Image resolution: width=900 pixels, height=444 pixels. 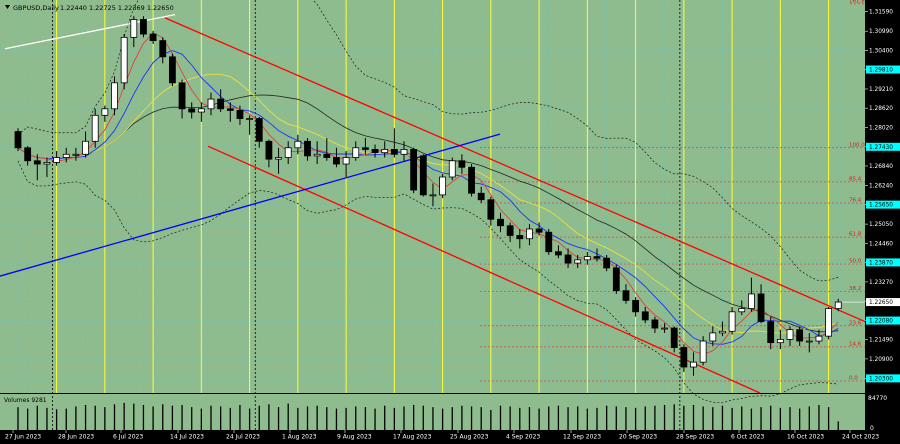 What do you see at coordinates (299, 437) in the screenshot?
I see `time-label: 1 Aug 2023` at bounding box center [299, 437].